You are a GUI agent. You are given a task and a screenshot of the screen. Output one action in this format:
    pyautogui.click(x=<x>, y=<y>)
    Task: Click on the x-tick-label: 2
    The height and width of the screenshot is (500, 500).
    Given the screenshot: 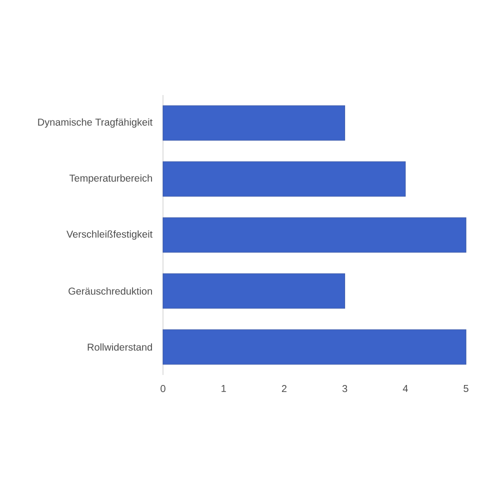 What is the action you would take?
    pyautogui.click(x=284, y=388)
    